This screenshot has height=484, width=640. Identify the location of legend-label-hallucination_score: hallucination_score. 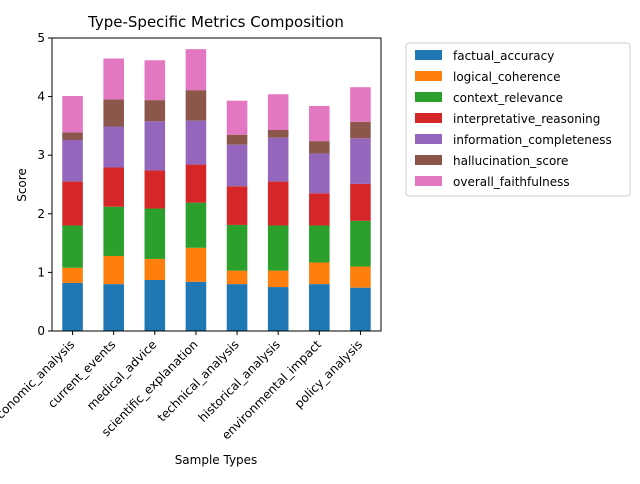
(510, 161).